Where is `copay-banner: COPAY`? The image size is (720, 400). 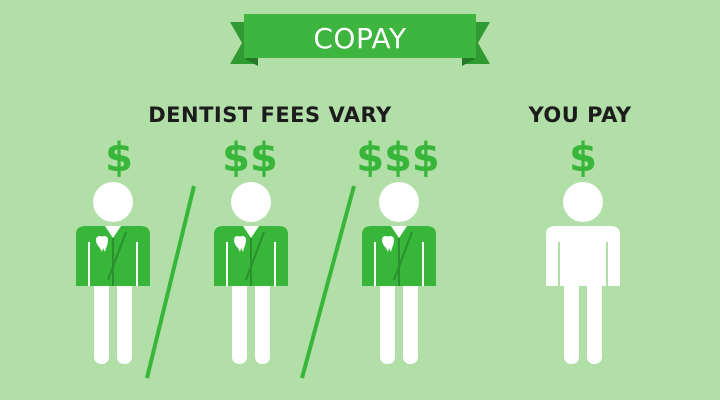 copay-banner: COPAY is located at coordinates (360, 39).